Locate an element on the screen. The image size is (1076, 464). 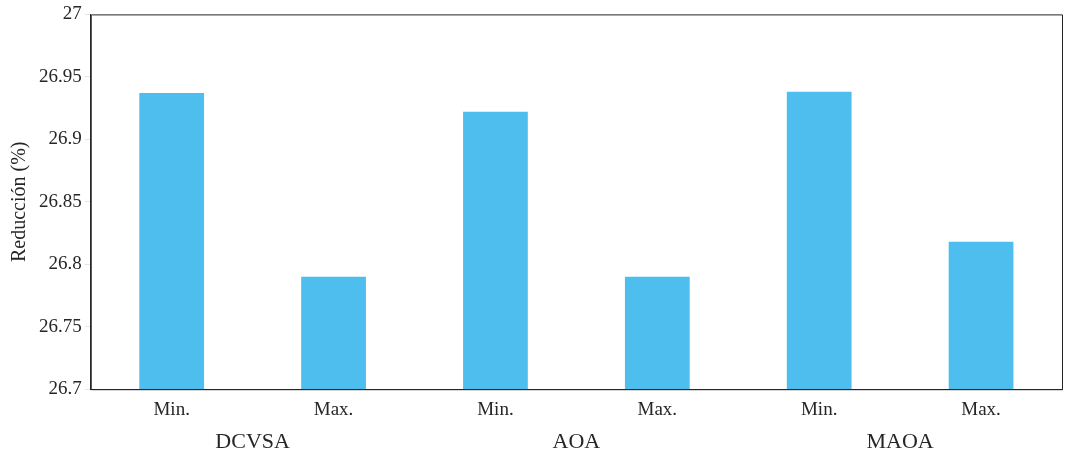
y-axis-title: Reducción (%) is located at coordinates (19, 202).